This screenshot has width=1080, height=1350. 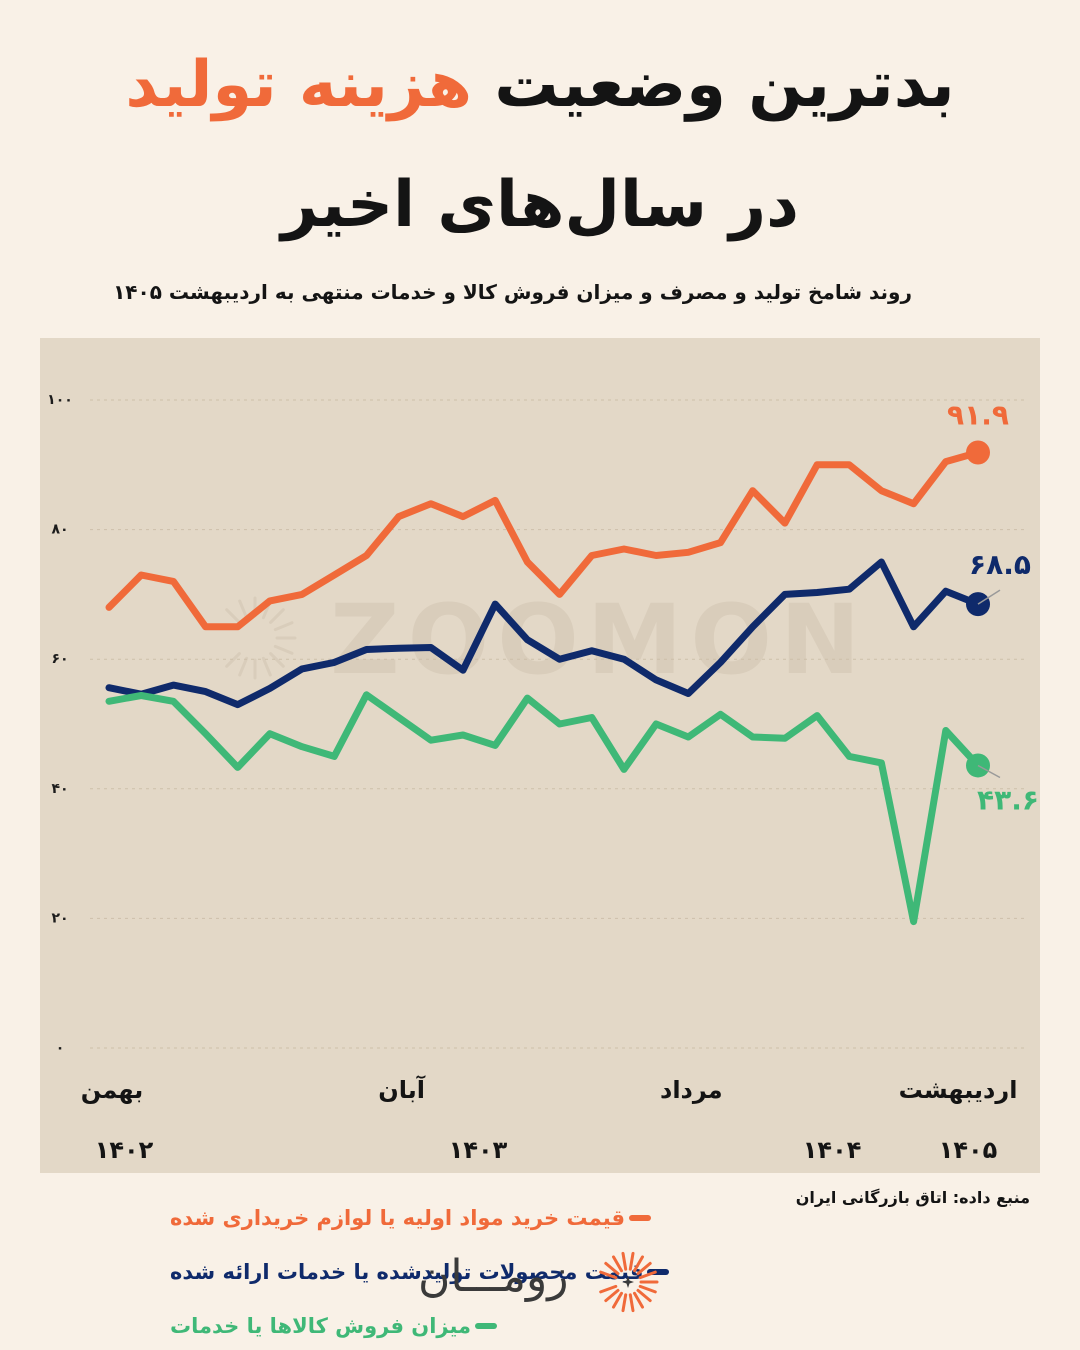 I want to click on y-tick-label: ۴۰, so click(x=59, y=789).